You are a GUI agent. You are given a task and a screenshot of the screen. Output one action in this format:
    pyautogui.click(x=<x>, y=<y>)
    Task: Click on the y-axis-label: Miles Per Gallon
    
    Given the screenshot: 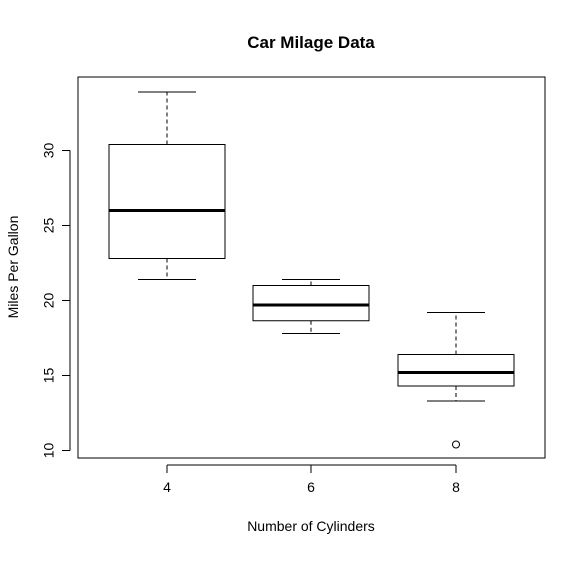 What is the action you would take?
    pyautogui.click(x=13, y=267)
    